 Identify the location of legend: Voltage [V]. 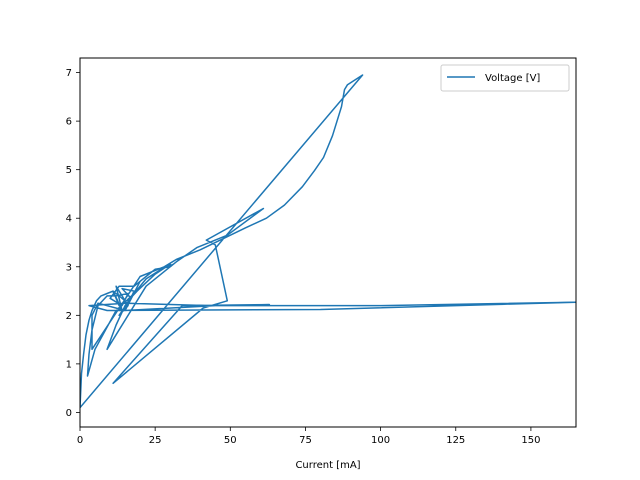
(505, 78).